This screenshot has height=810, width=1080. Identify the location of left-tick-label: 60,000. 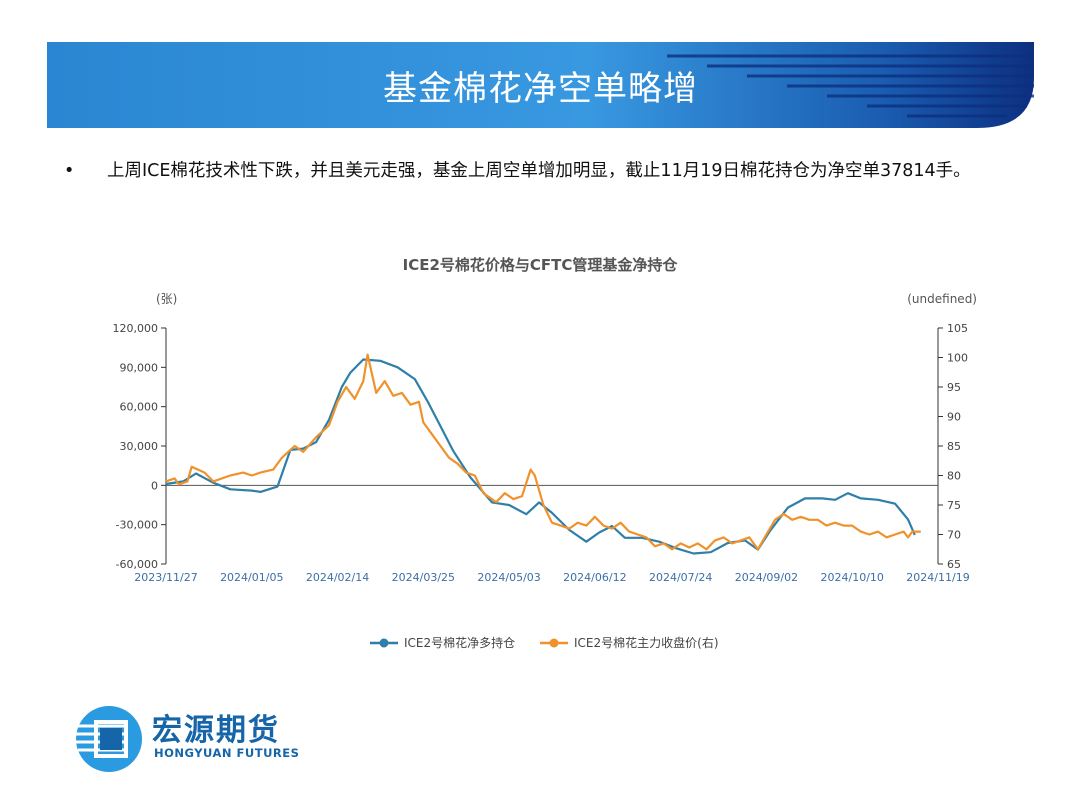
(139, 407).